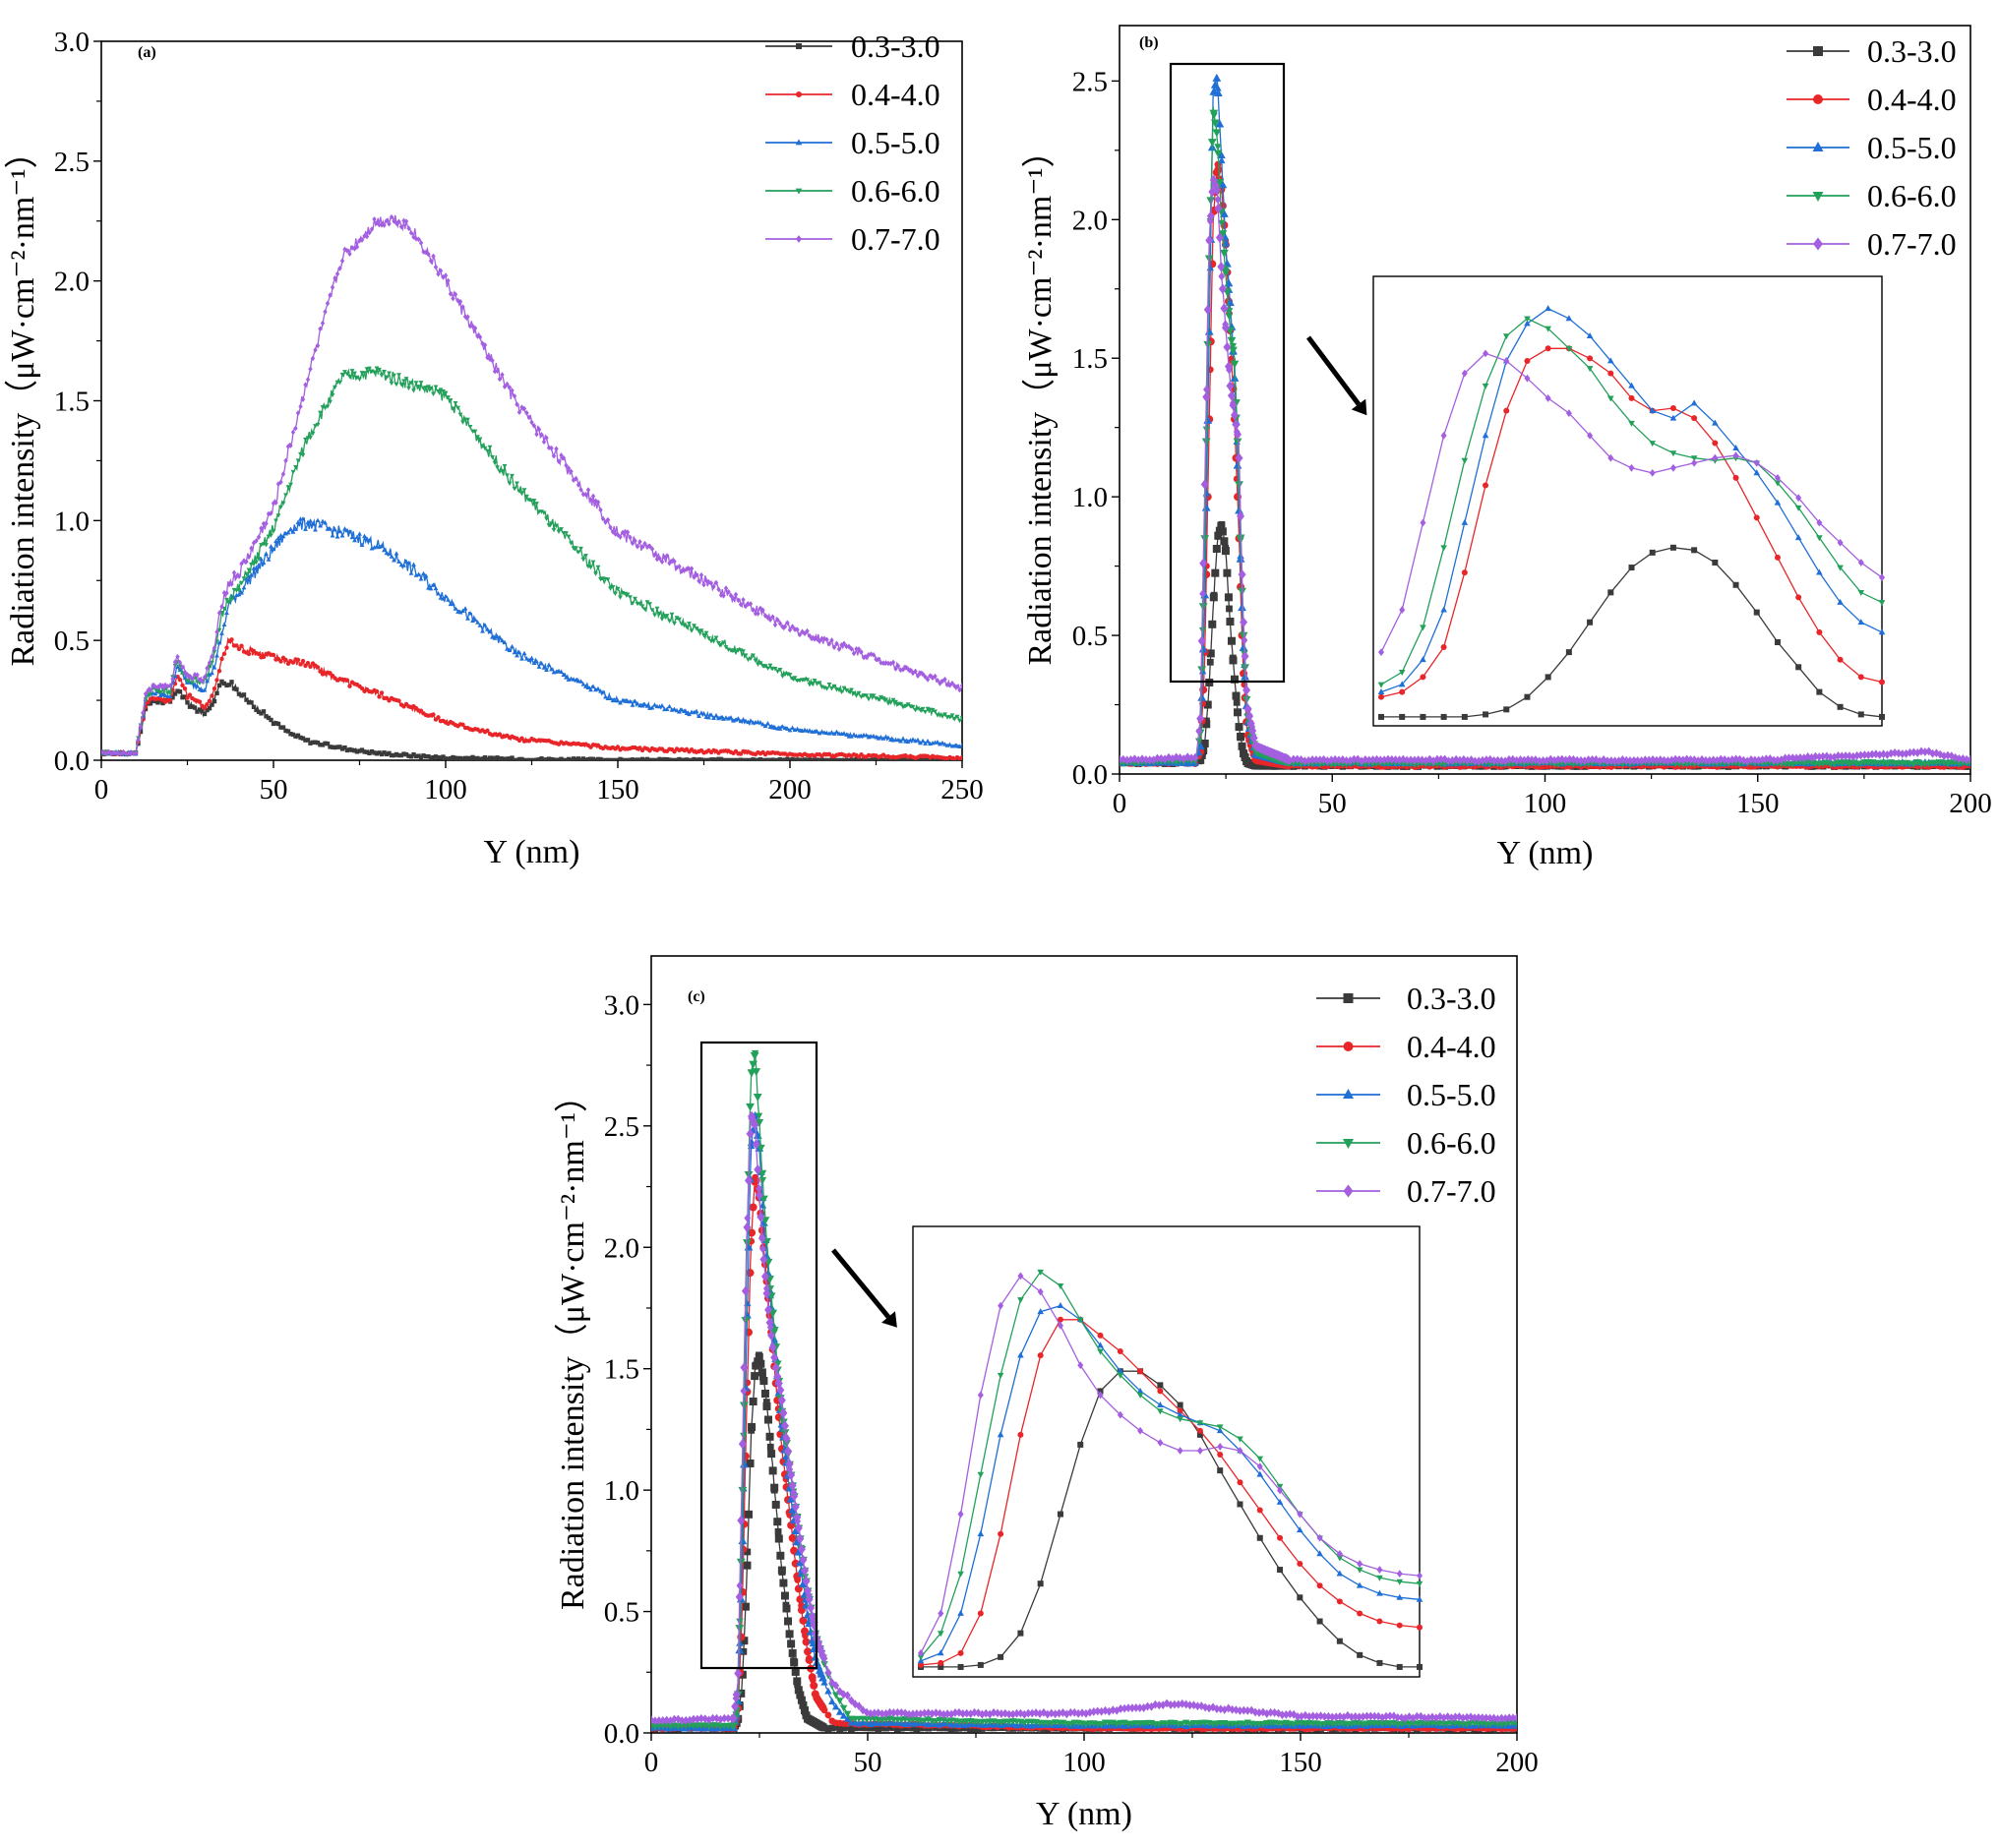  What do you see at coordinates (1628, 501) in the screenshot?
I see `inset-frame` at bounding box center [1628, 501].